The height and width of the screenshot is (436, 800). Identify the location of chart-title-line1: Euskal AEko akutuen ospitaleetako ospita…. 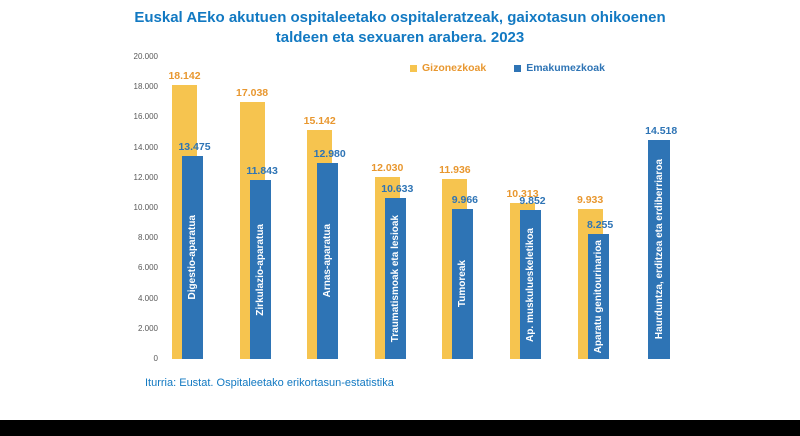
(400, 17).